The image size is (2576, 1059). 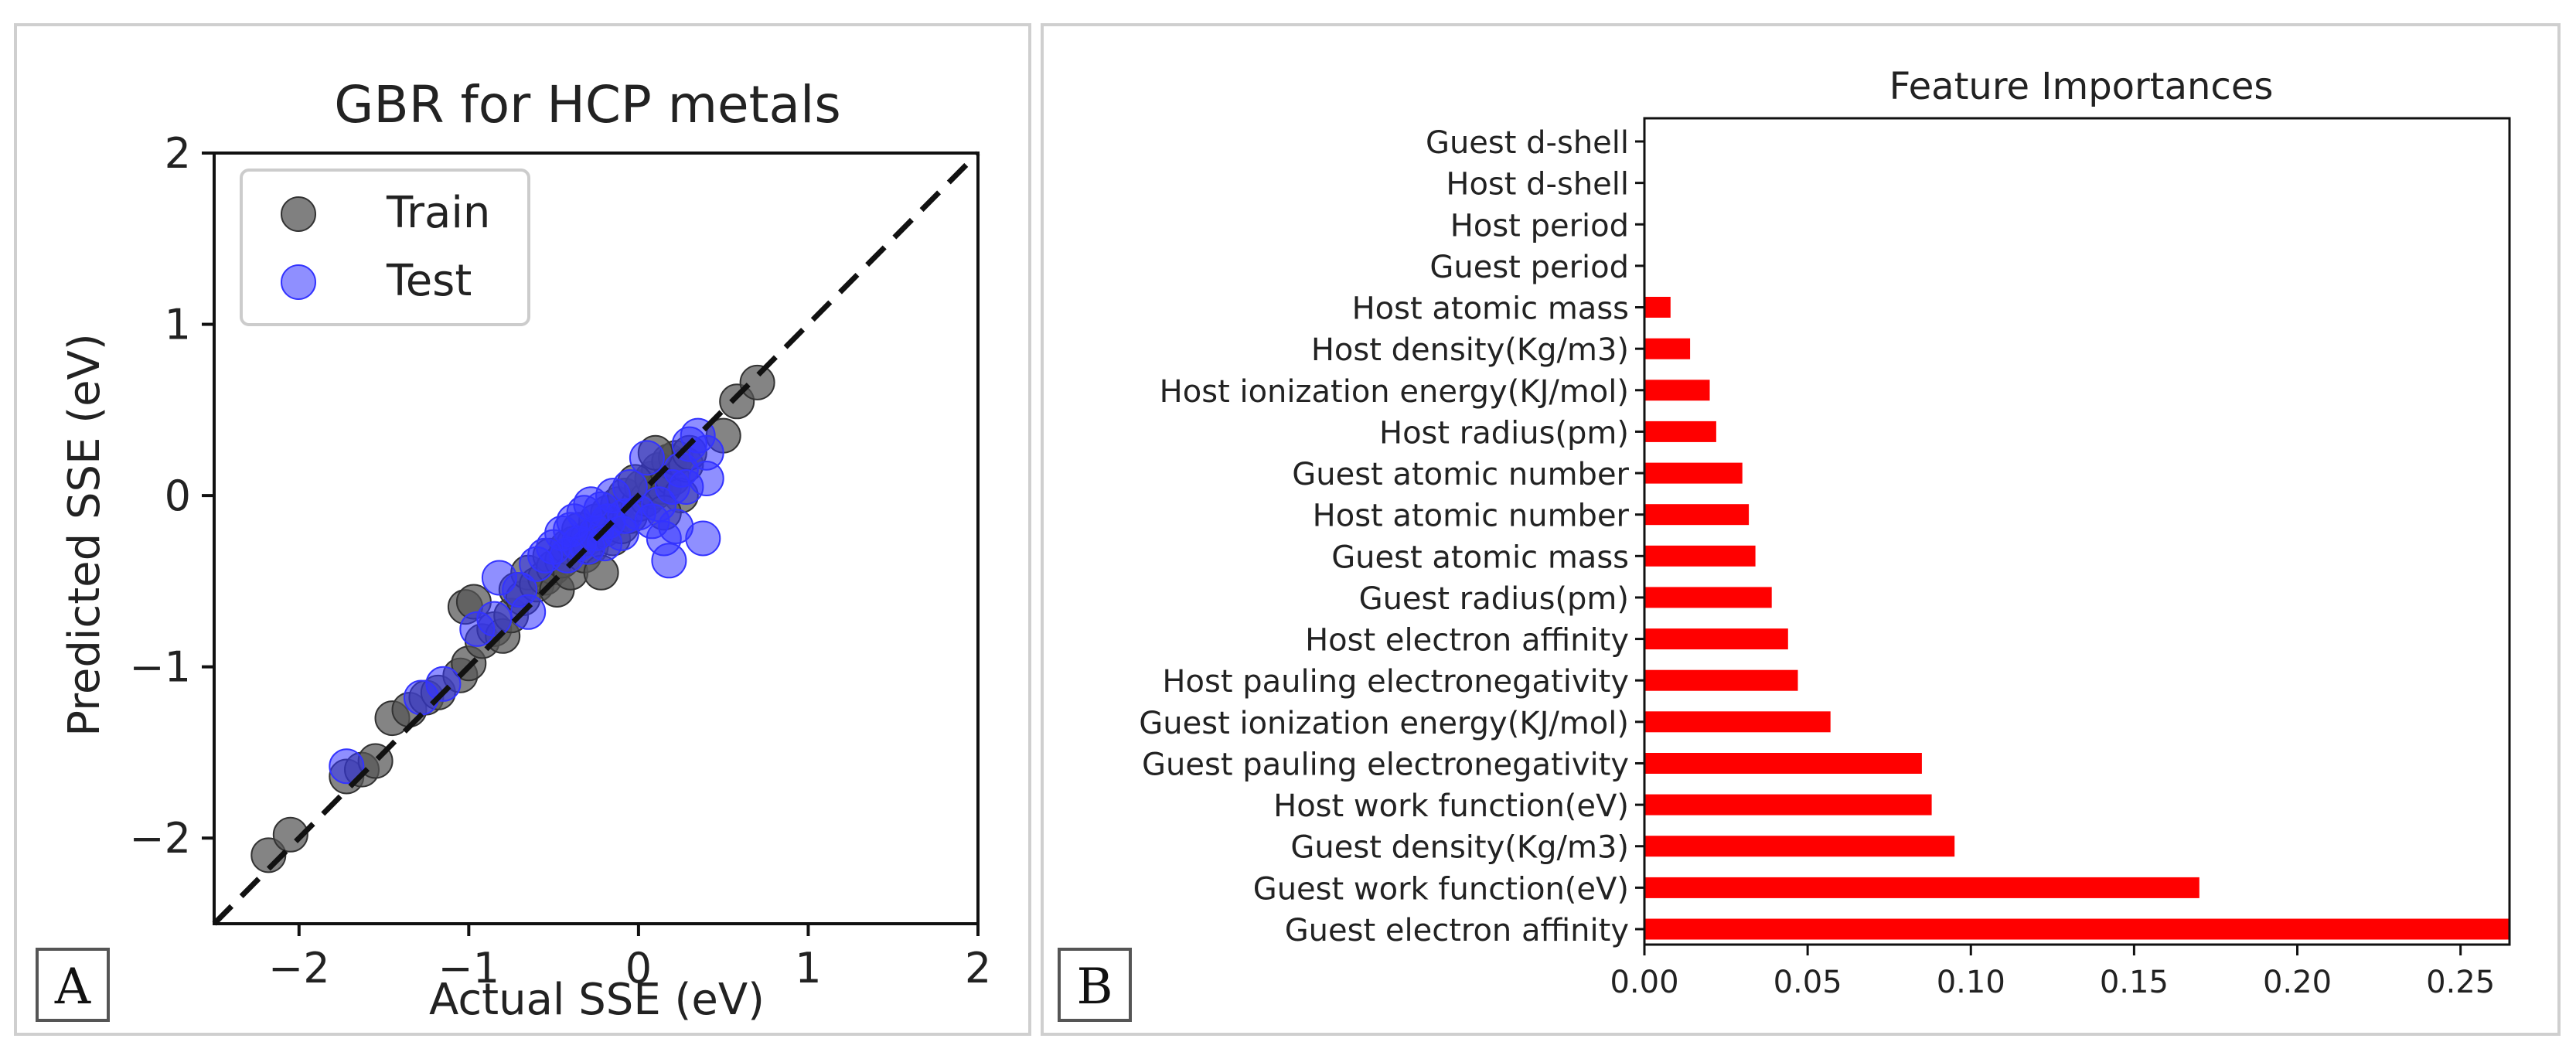 What do you see at coordinates (438, 213) in the screenshot?
I see `legend-label-train: Train` at bounding box center [438, 213].